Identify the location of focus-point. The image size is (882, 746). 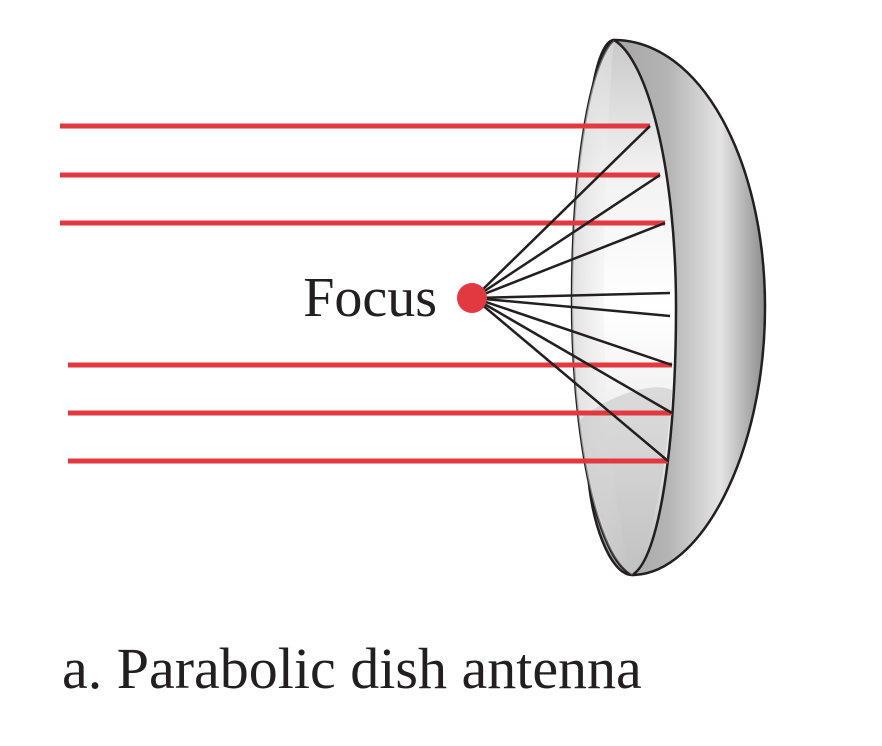
(472, 298).